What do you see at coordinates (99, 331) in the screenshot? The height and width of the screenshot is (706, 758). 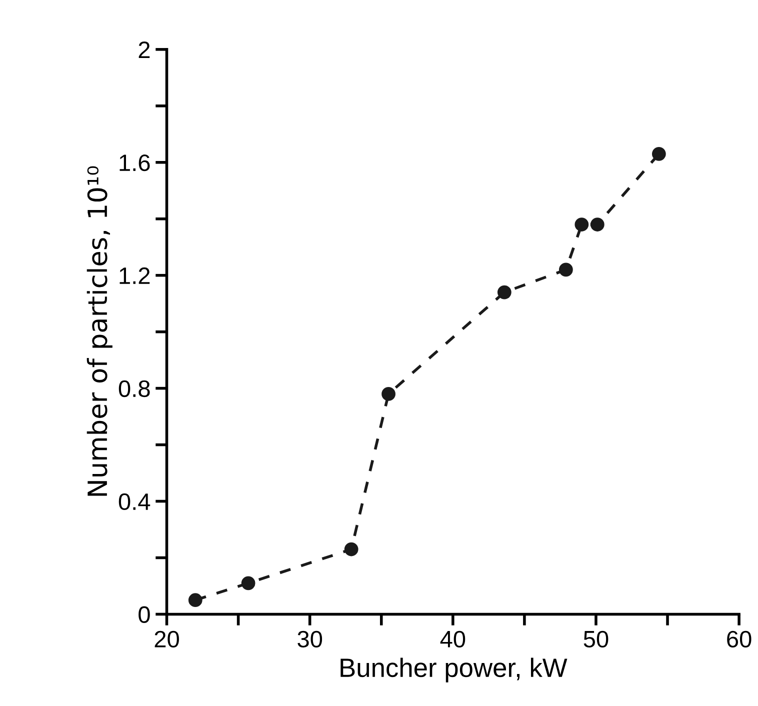 I see `y-axis-title: Number of particles, 10¹⁰` at bounding box center [99, 331].